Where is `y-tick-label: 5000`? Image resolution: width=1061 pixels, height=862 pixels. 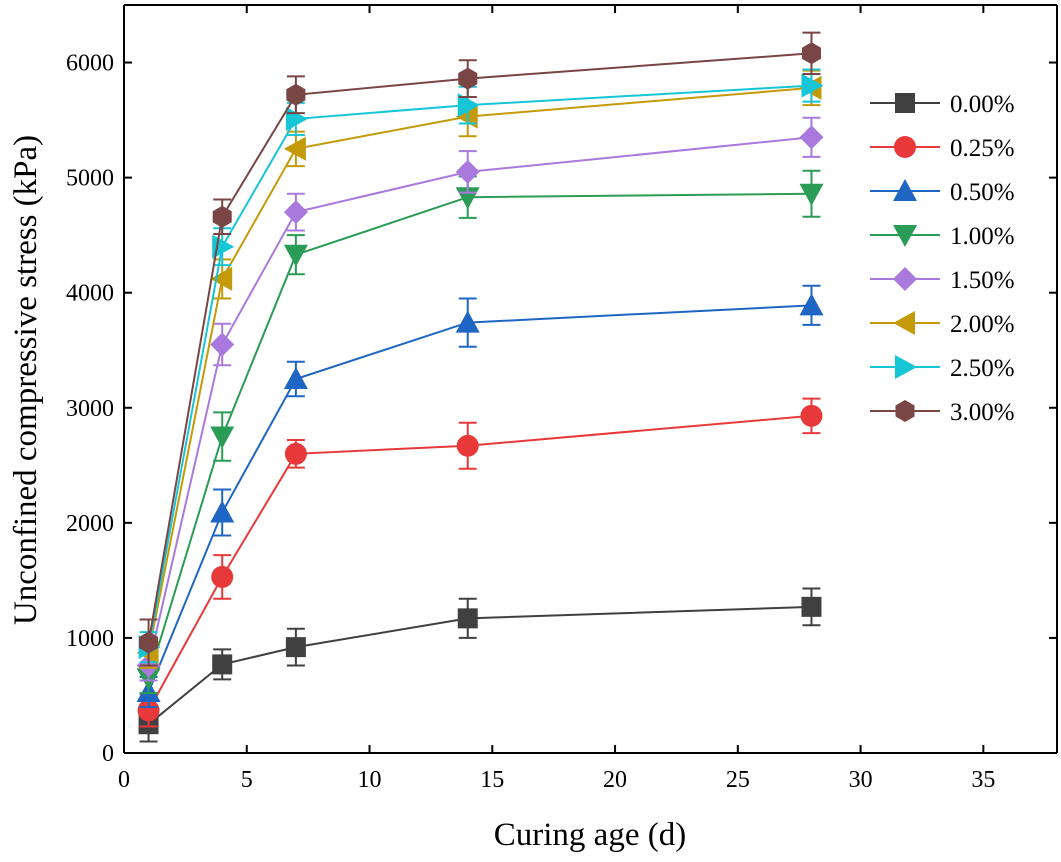
y-tick-label: 5000 is located at coordinates (90, 179).